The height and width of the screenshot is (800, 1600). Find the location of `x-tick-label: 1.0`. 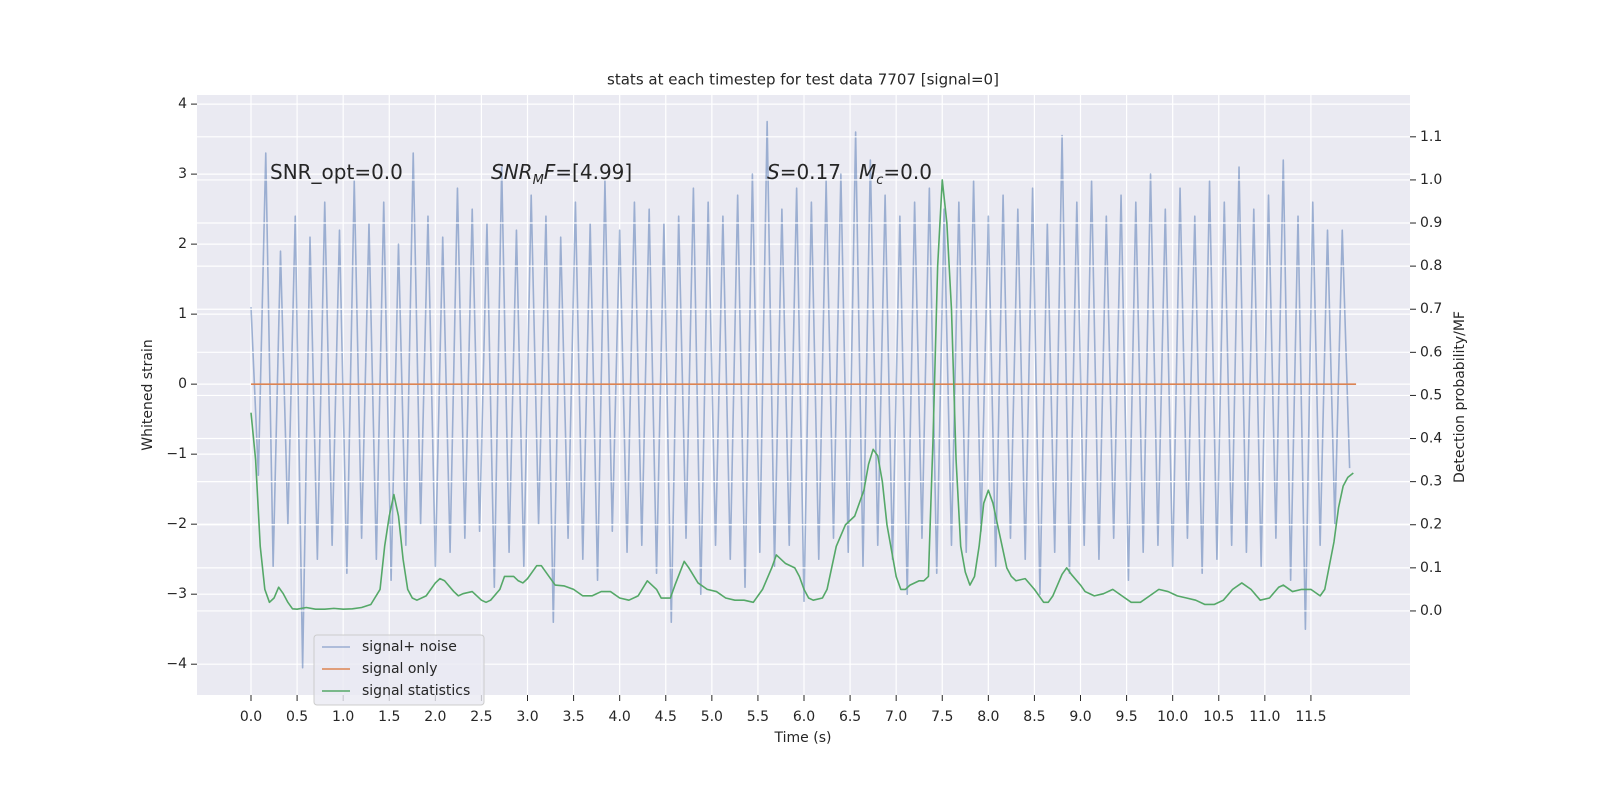

x-tick-label: 1.0 is located at coordinates (343, 717).